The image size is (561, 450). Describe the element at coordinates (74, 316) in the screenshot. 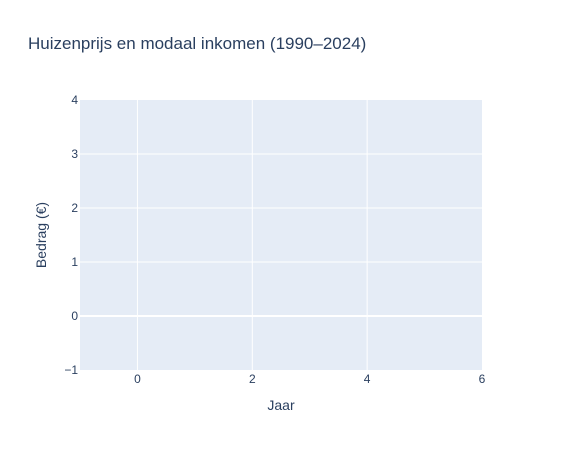

I see `y-tick-label: 0` at that location.